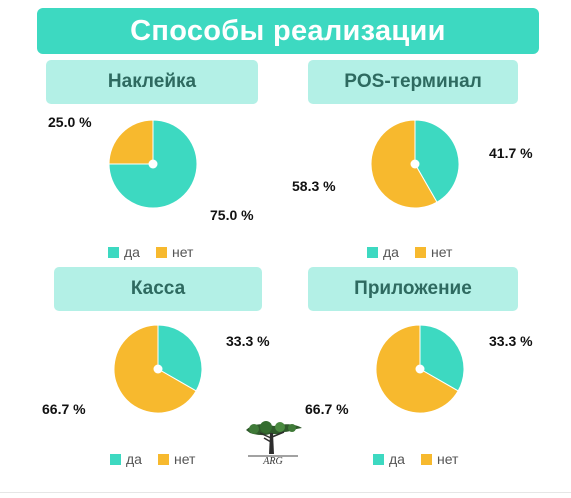 This screenshot has width=571, height=498. I want to click on legend-pos-terminal: да нет, so click(414, 252).